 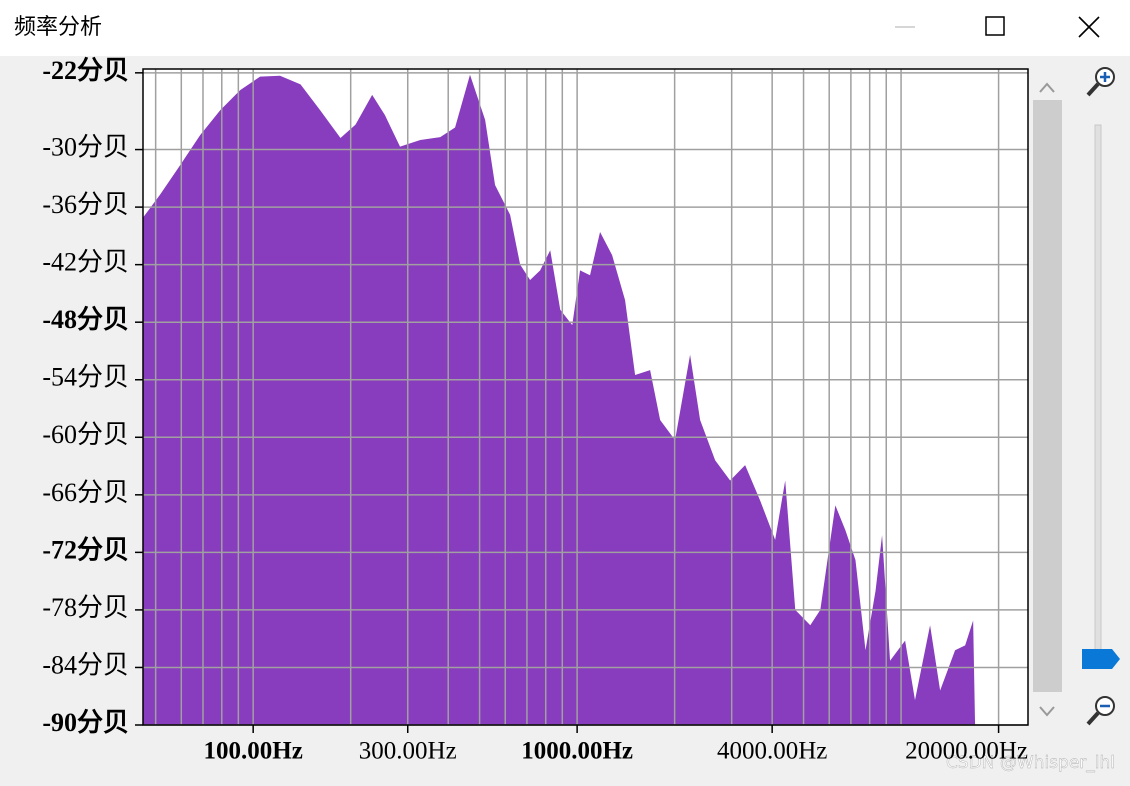 I want to click on x-tick-label: 4000.00Hz, so click(x=772, y=751).